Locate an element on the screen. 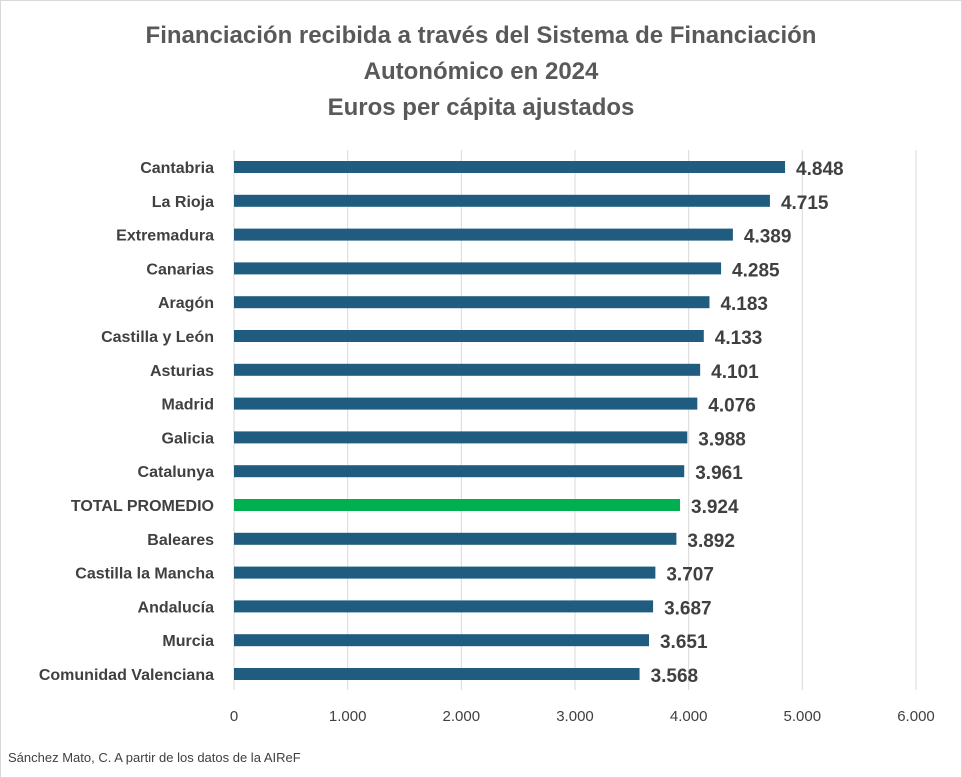 This screenshot has height=778, width=962. data-label: 3.651 is located at coordinates (684, 642).